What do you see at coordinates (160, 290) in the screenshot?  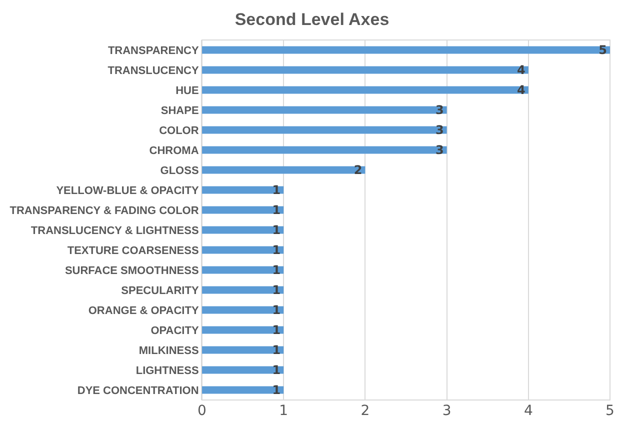 I see `y-tick-label: SPECULARITY` at bounding box center [160, 290].